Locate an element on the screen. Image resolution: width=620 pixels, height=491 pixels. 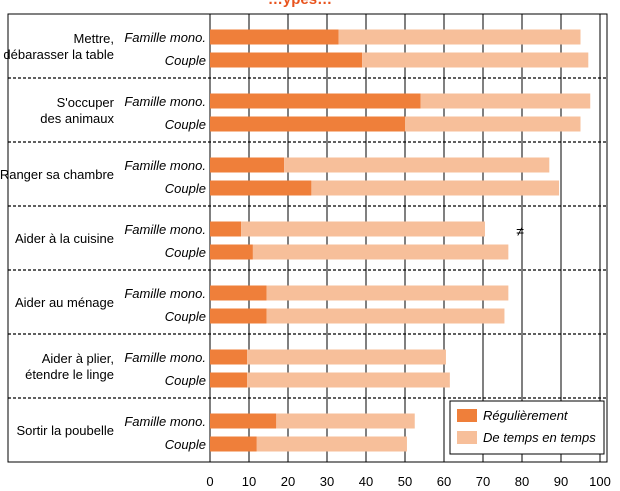
x-tick-label: 100 is located at coordinates (600, 481).